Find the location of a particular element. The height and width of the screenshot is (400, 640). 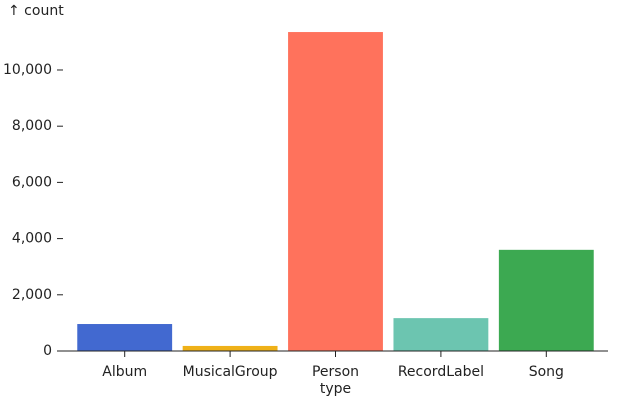

y-tick-label: 6,000 is located at coordinates (32, 182).